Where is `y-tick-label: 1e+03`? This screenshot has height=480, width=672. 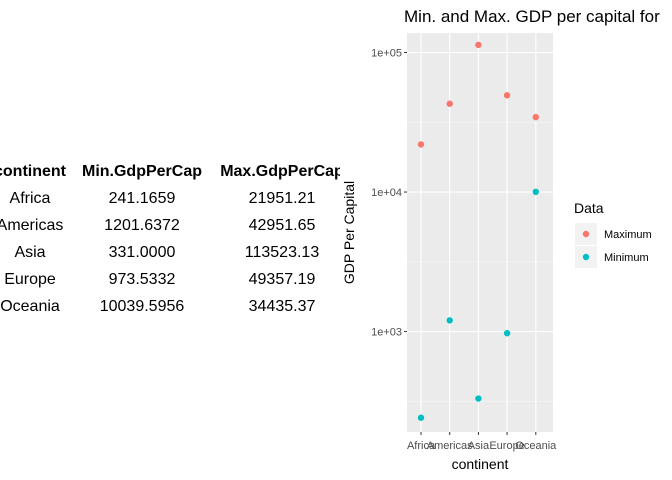
y-tick-label: 1e+03 is located at coordinates (386, 333).